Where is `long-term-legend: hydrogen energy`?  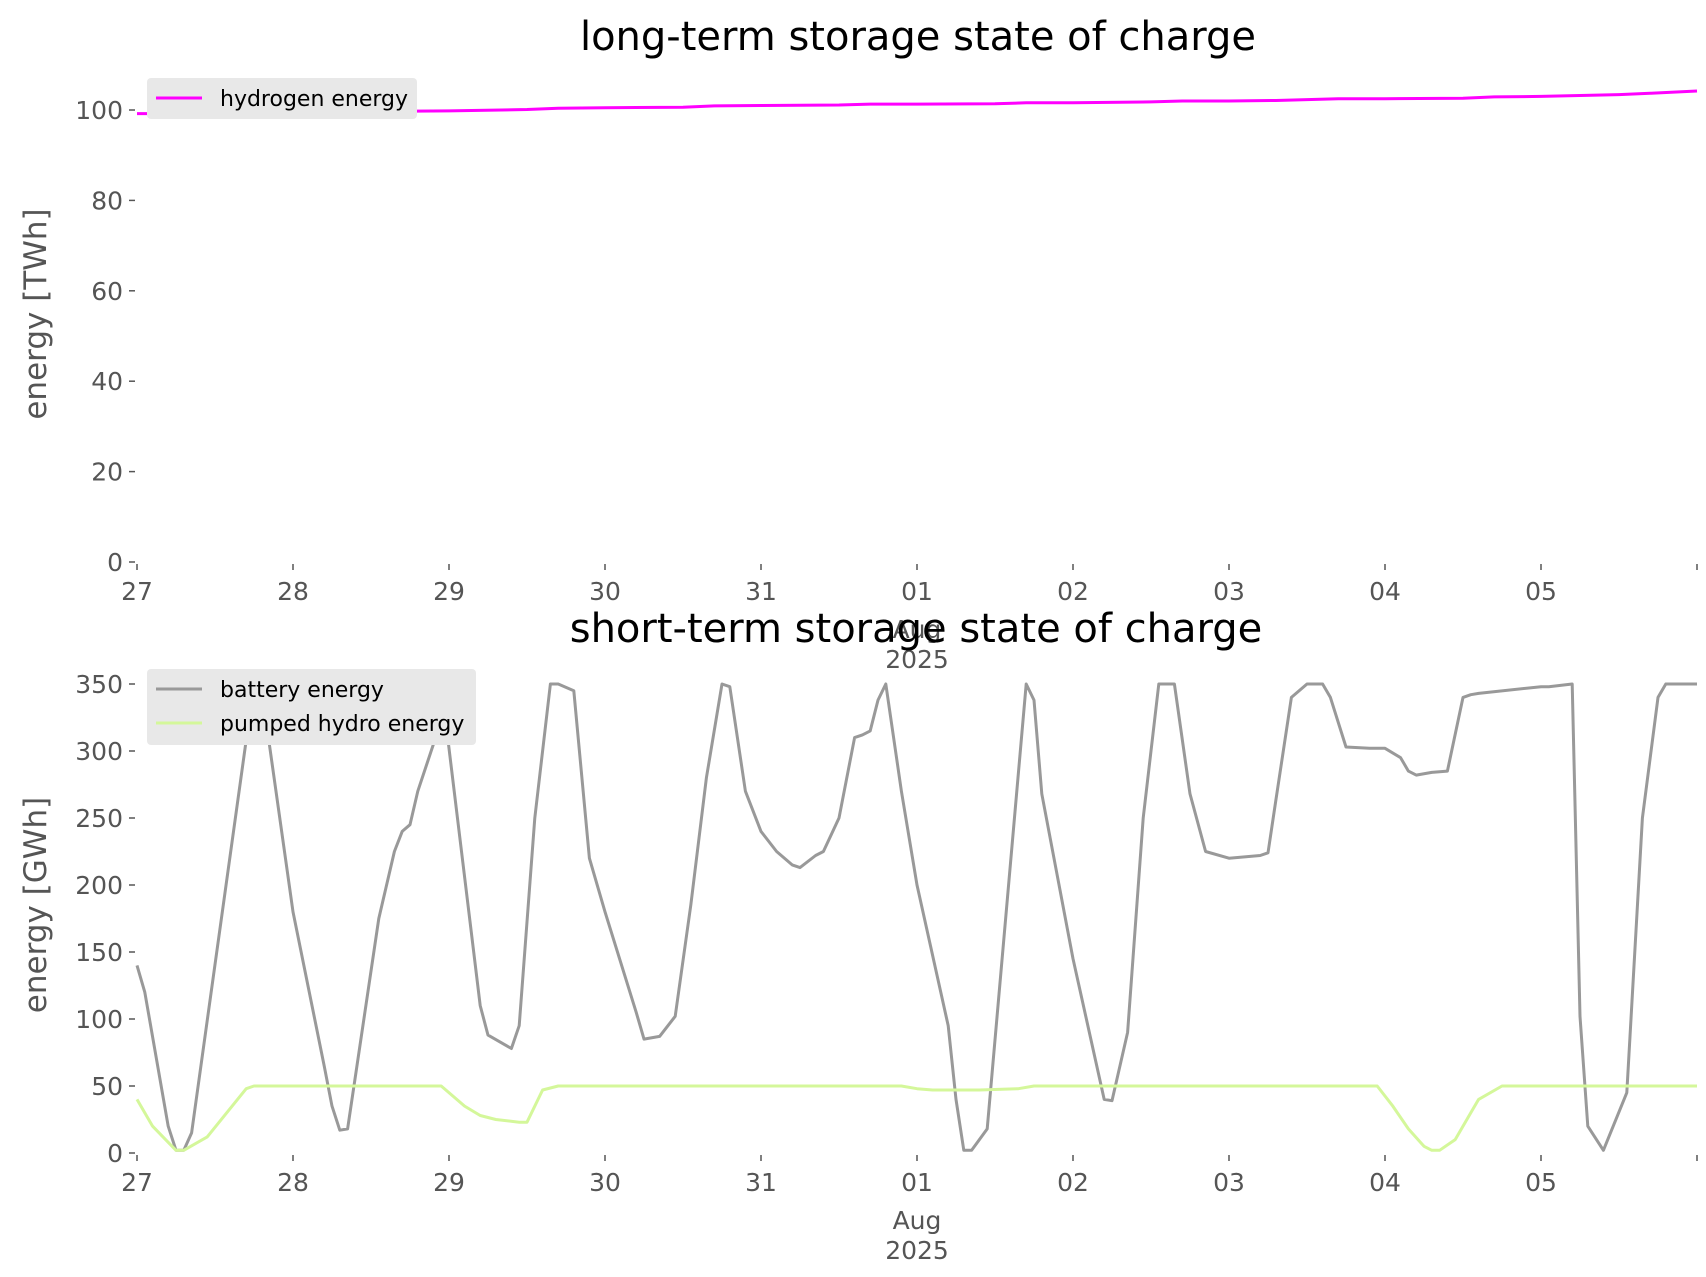
long-term-legend: hydrogen energy is located at coordinates (282, 98).